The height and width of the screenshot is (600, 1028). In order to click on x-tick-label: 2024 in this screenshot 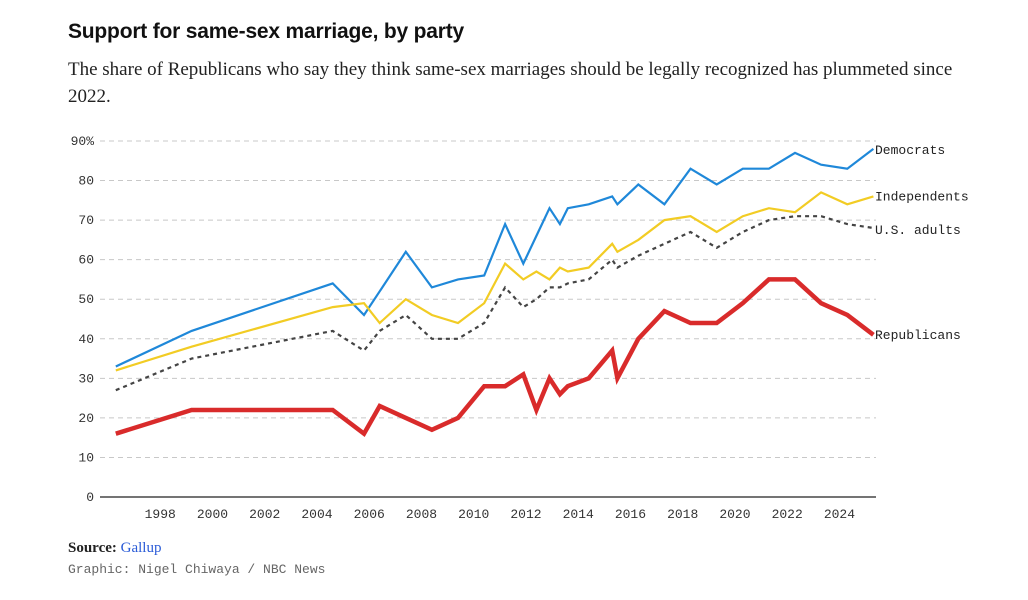, I will do `click(839, 514)`.